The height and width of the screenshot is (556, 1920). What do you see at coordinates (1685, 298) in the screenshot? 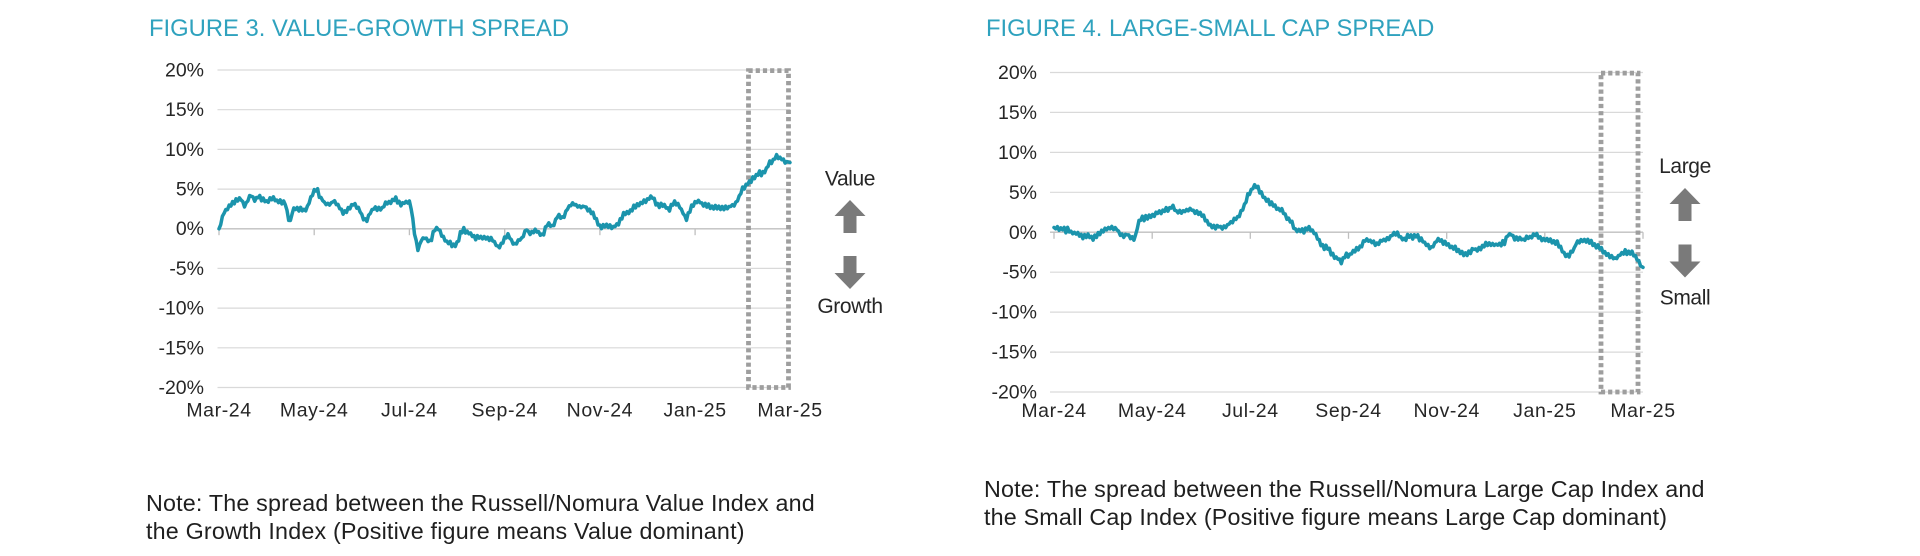
I see `svg-text: Small` at bounding box center [1685, 298].